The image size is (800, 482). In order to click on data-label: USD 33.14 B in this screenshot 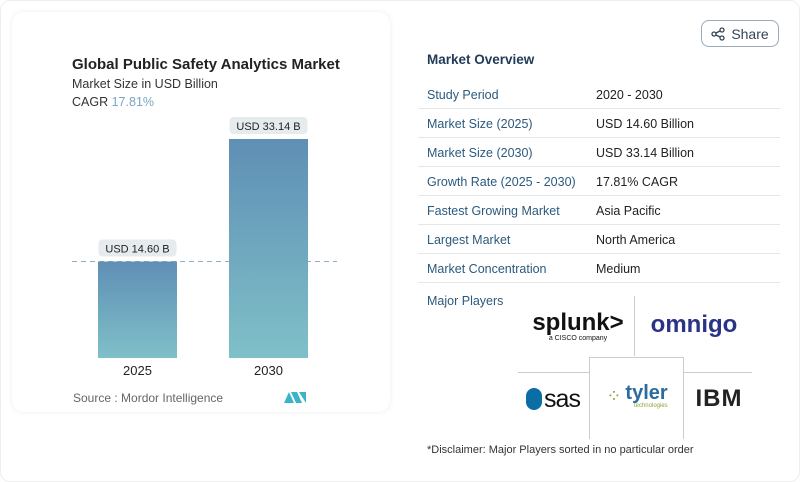, I will do `click(268, 127)`.